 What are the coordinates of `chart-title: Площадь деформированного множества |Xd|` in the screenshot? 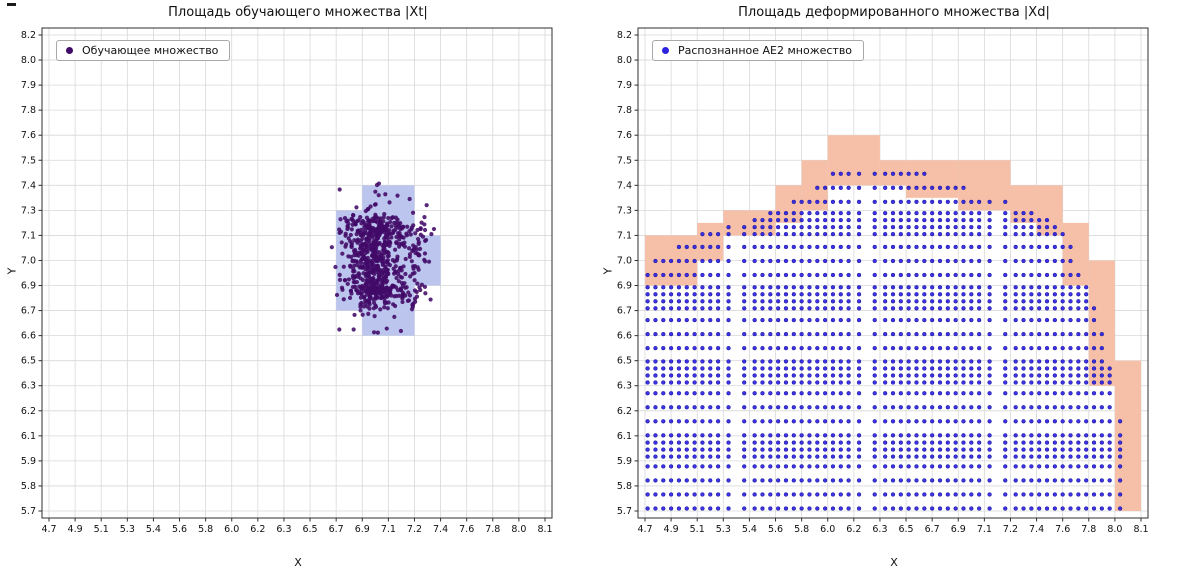 It's located at (894, 12).